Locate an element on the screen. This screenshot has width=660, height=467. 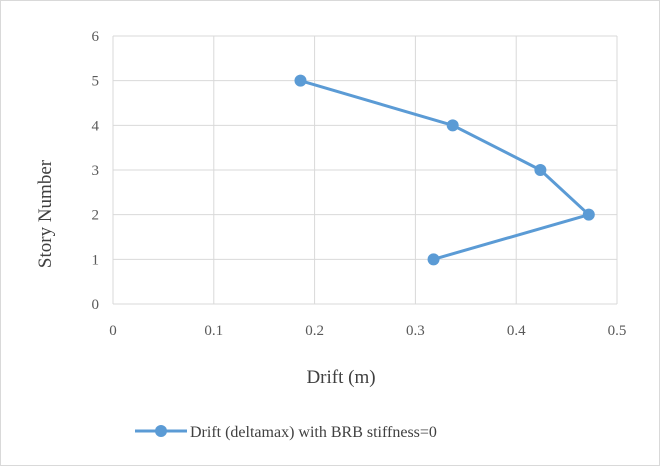
x-tick-label: 0.1 is located at coordinates (213, 331).